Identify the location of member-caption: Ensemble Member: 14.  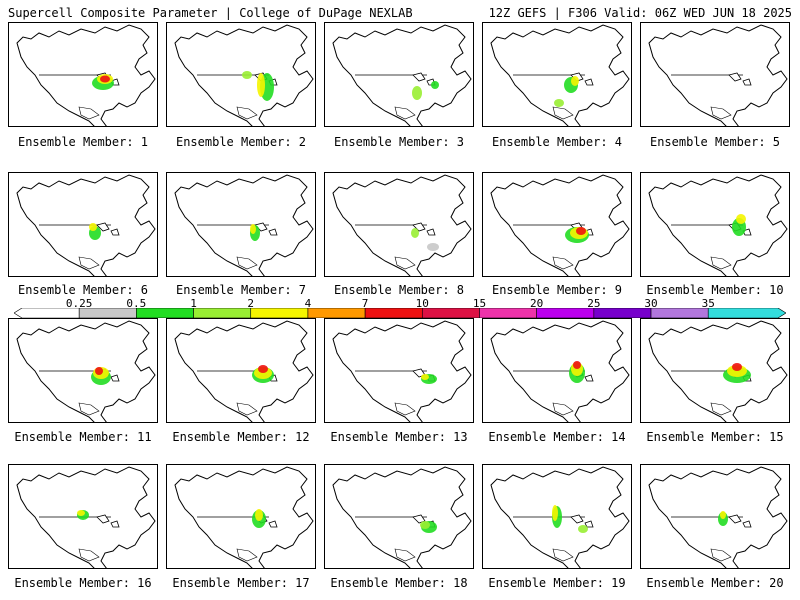
(557, 437).